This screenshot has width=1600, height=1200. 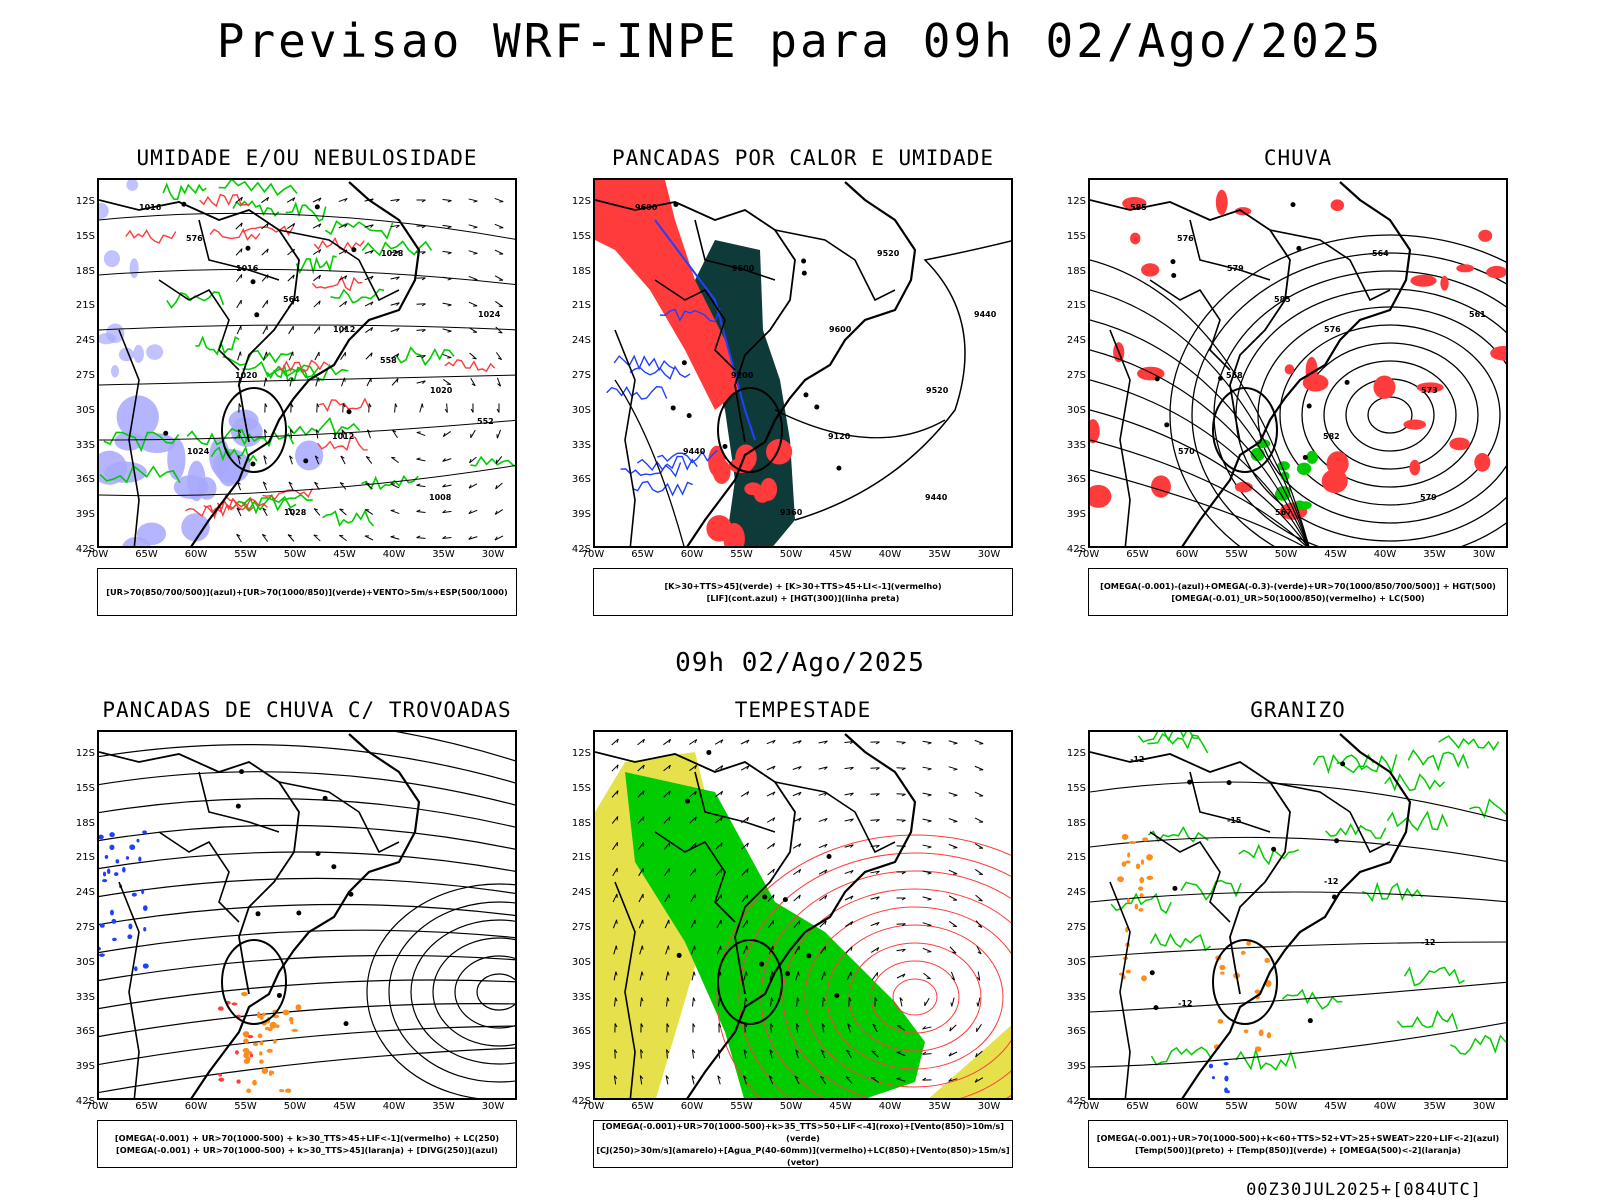 What do you see at coordinates (1429, 390) in the screenshot?
I see `contour-label: 573` at bounding box center [1429, 390].